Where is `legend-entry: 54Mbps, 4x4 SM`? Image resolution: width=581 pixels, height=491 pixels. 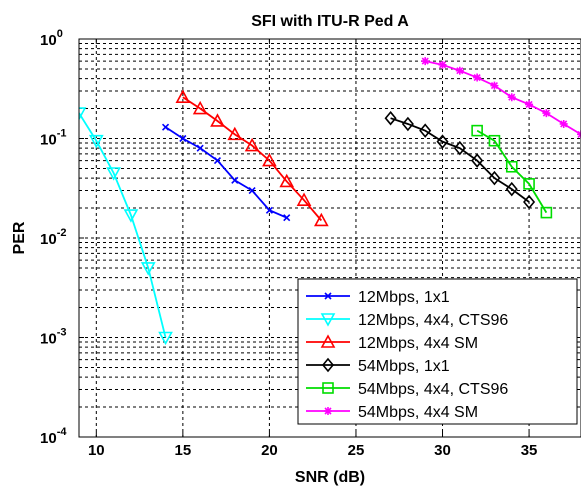
legend-entry: 54Mbps, 4x4 SM is located at coordinates (392, 412).